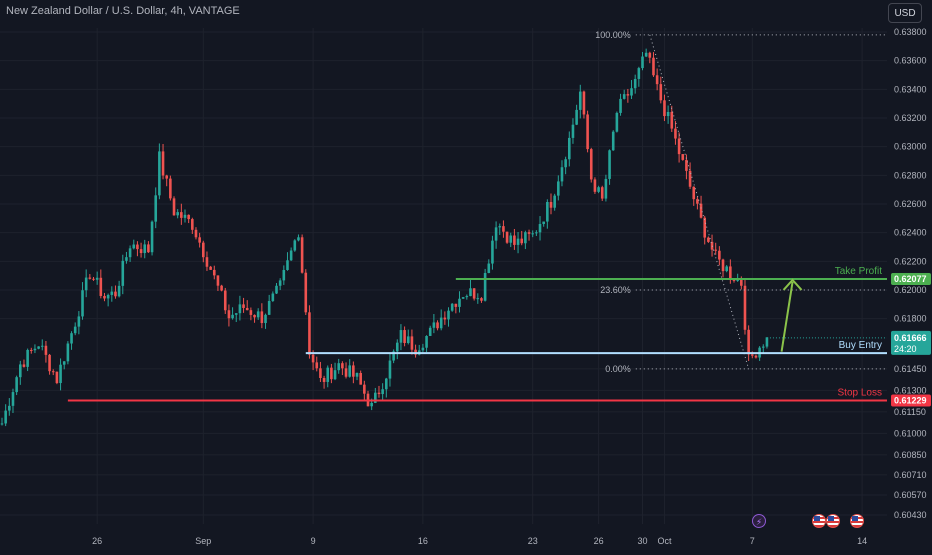 This screenshot has width=932, height=555. Describe the element at coordinates (910, 89) in the screenshot. I see `price-tick-label: 0.63400` at that location.